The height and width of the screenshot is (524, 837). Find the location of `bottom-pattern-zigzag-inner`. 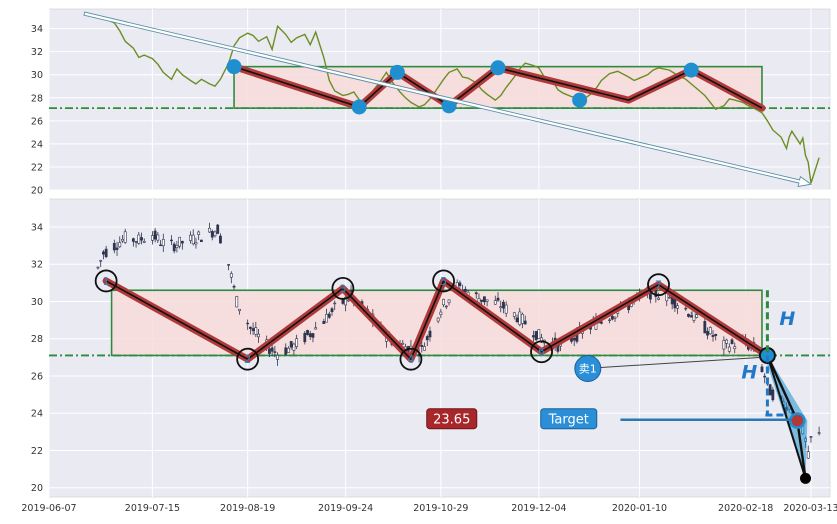

bottom-pattern-zigzag-inner is located at coordinates (436, 320).